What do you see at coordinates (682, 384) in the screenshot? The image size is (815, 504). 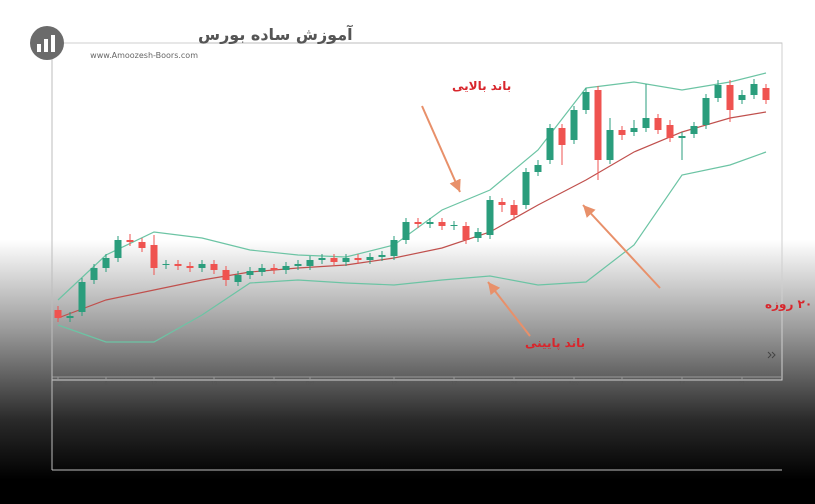 I see `x-tick-label: 14` at bounding box center [682, 384].